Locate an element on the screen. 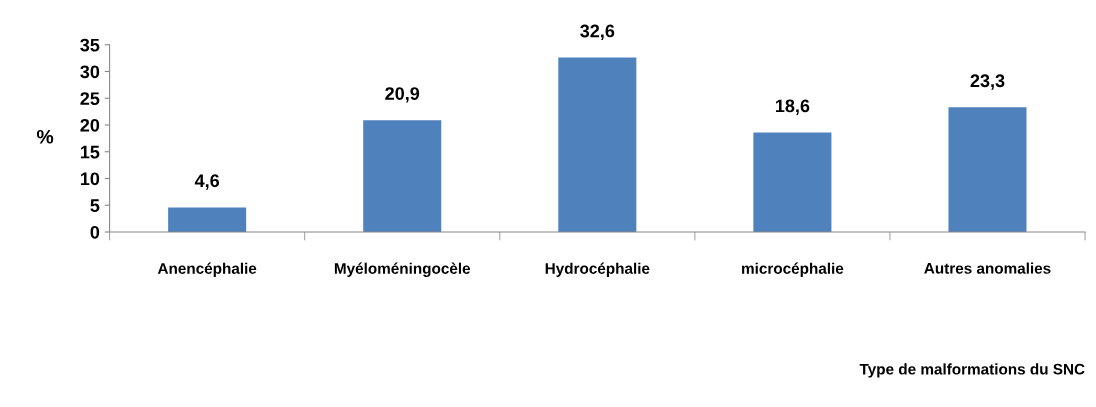 The width and height of the screenshot is (1096, 407). y-tick-label: 15 is located at coordinates (90, 152).